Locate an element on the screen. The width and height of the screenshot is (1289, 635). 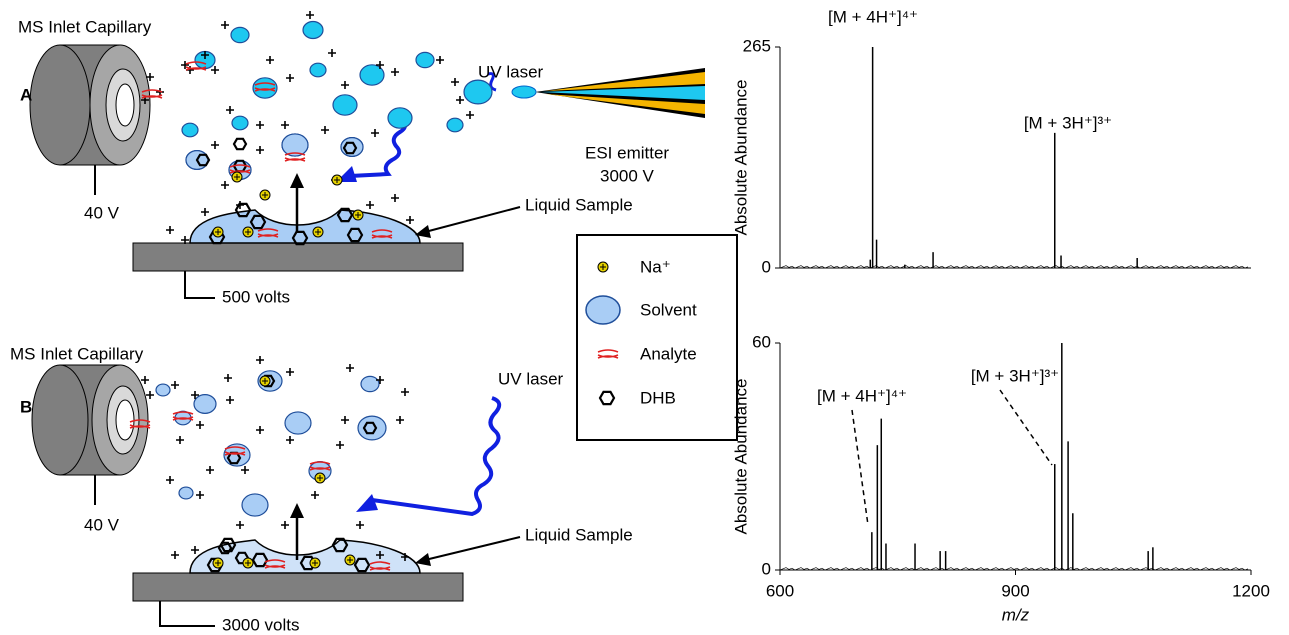
voltage-label: 40 V is located at coordinates (102, 524).